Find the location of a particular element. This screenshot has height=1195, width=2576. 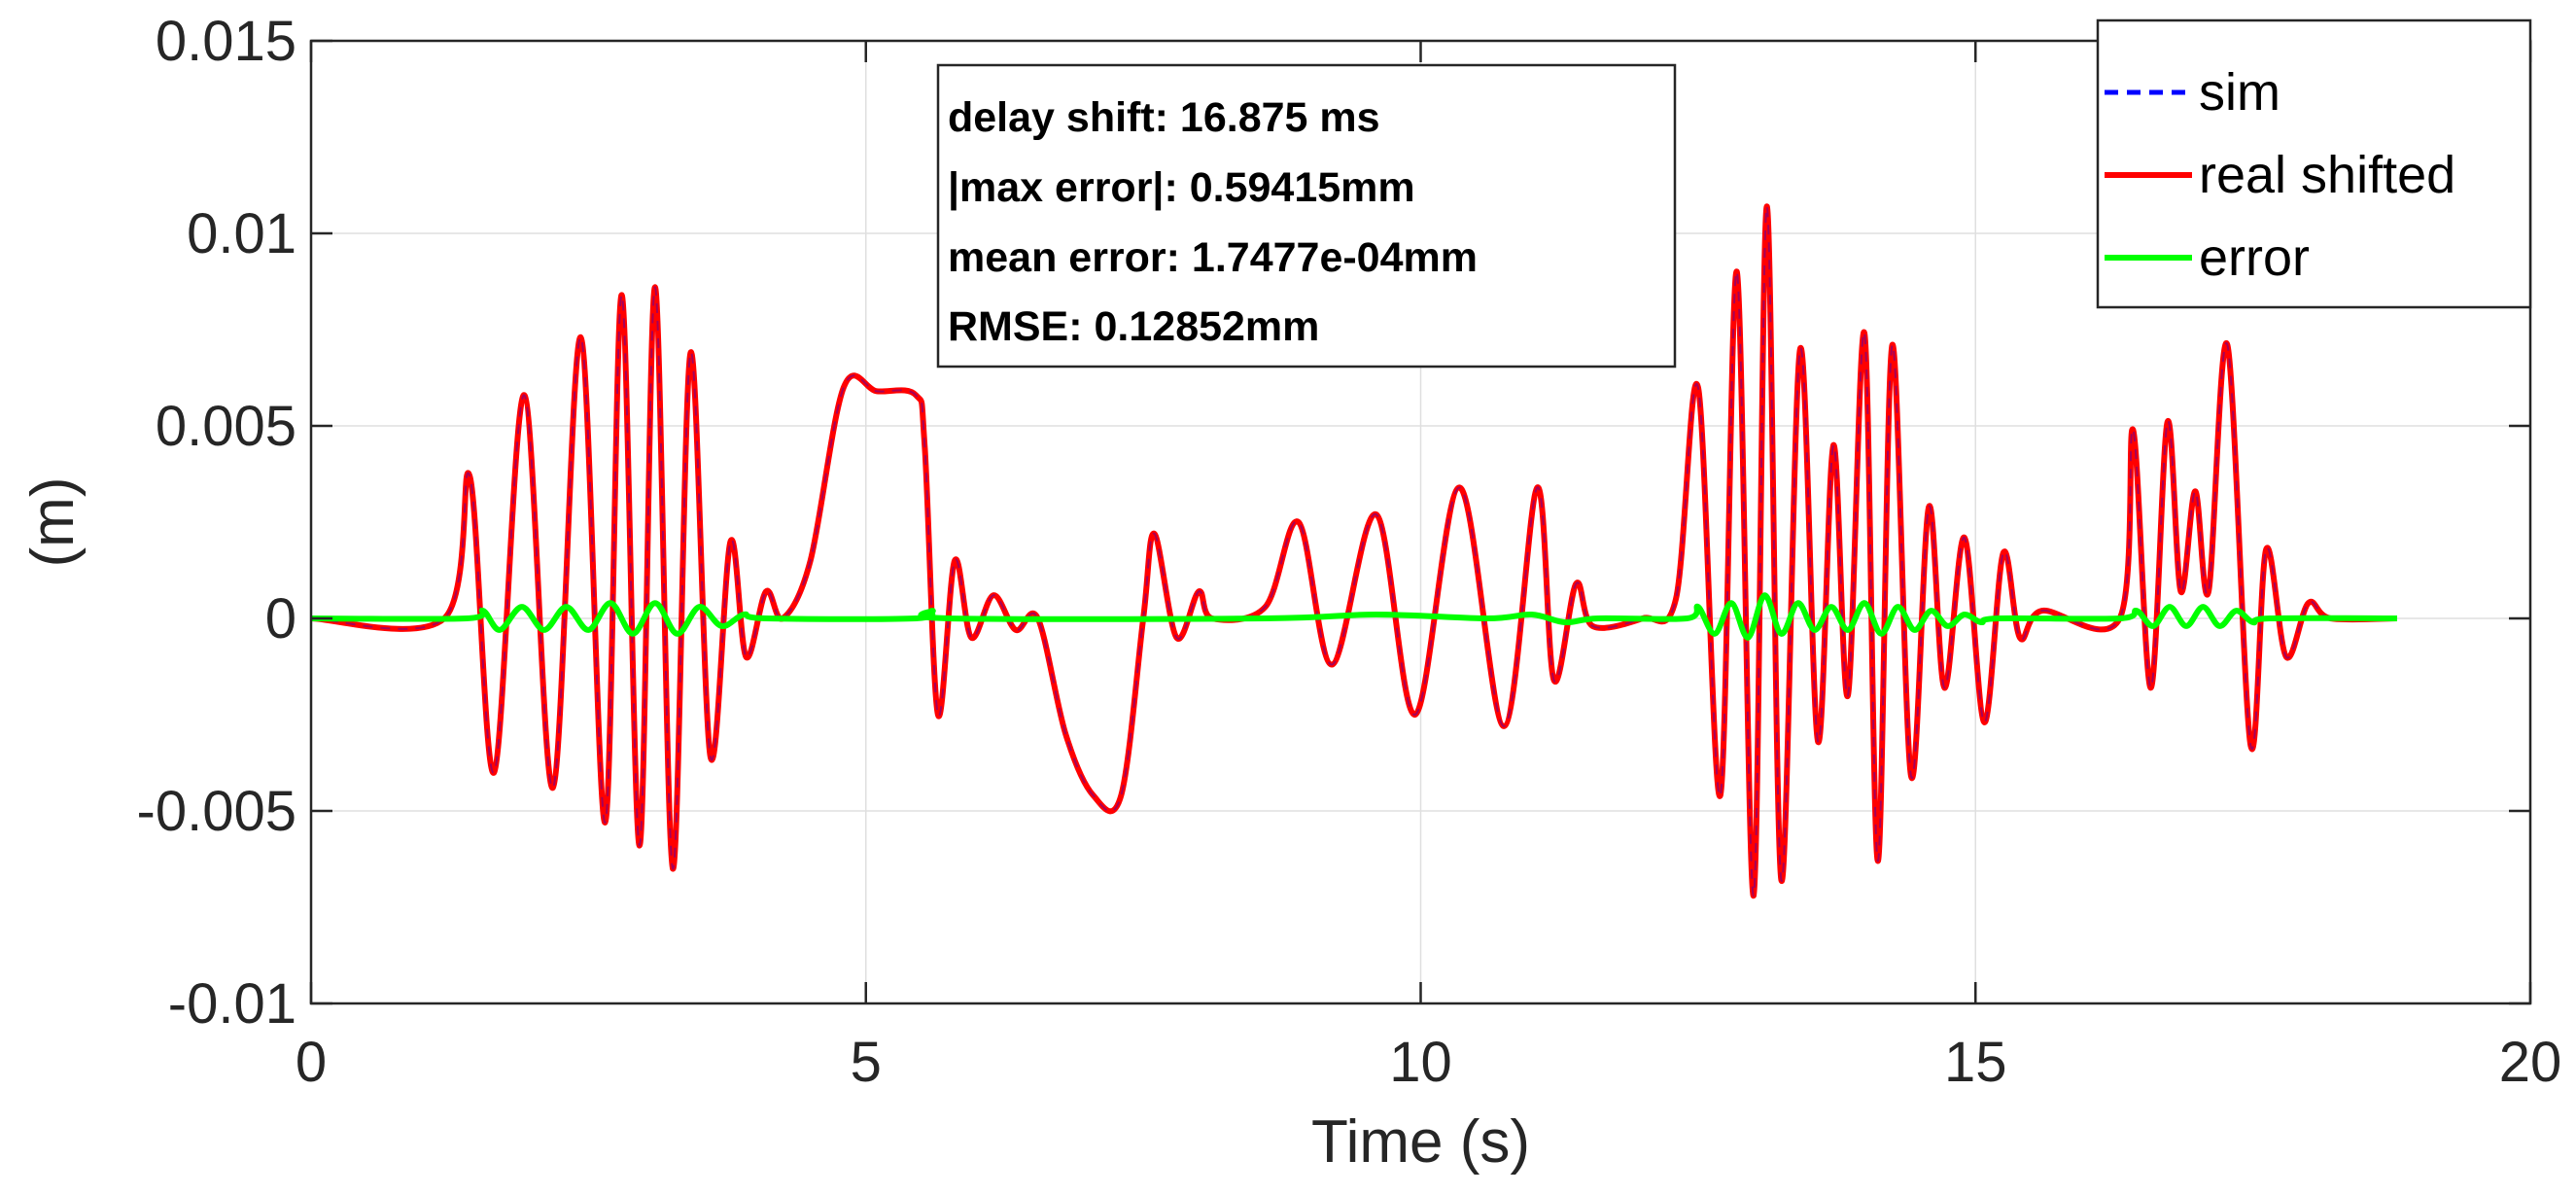

max-error-text: |max error|: 0.59415mm is located at coordinates (1182, 187).